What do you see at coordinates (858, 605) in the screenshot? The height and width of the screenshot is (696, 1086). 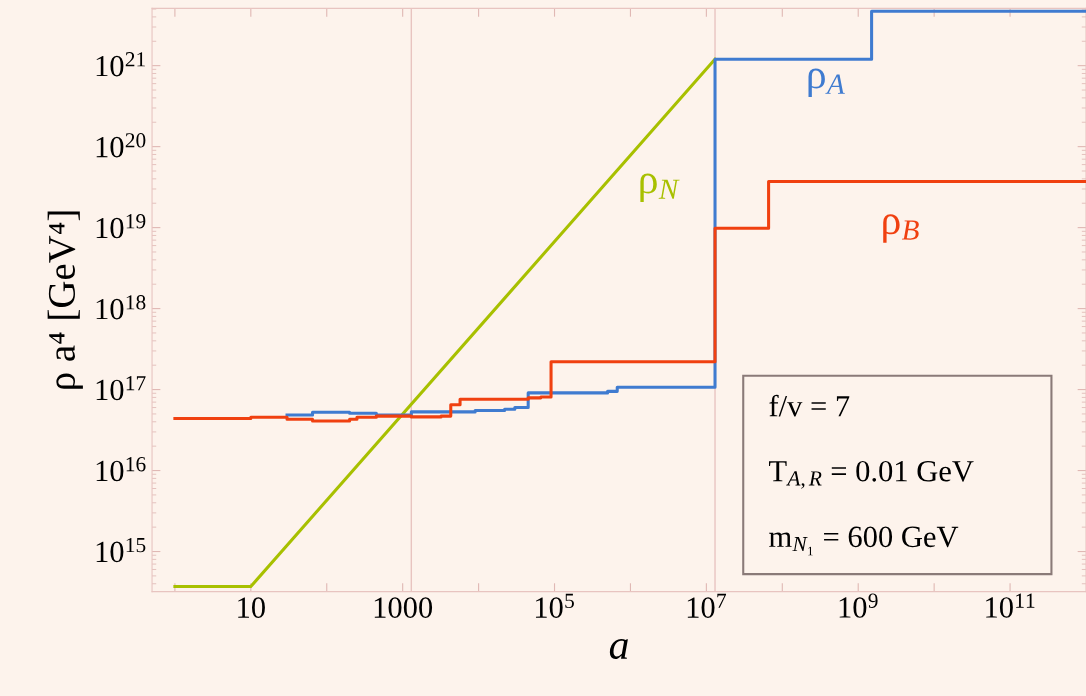 I see `x-tick-label: 10$^{9}$` at bounding box center [858, 605].